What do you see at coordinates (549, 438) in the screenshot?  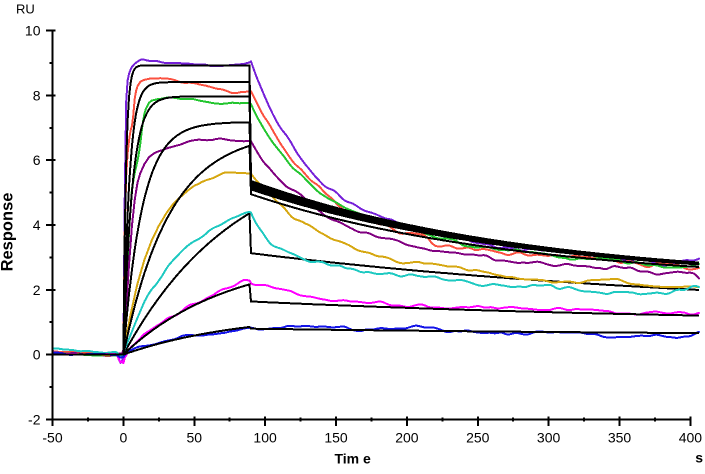 I see `svg-text: 300` at bounding box center [549, 438].